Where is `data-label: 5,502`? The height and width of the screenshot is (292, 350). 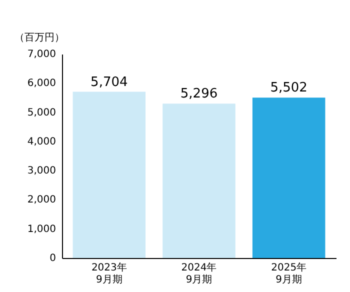 data-label: 5,502 is located at coordinates (289, 88).